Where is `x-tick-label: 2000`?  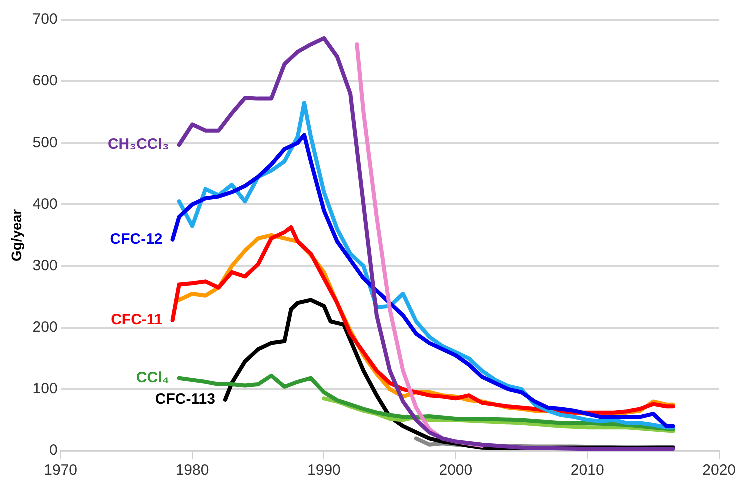
x-tick-label: 2000 is located at coordinates (456, 471).